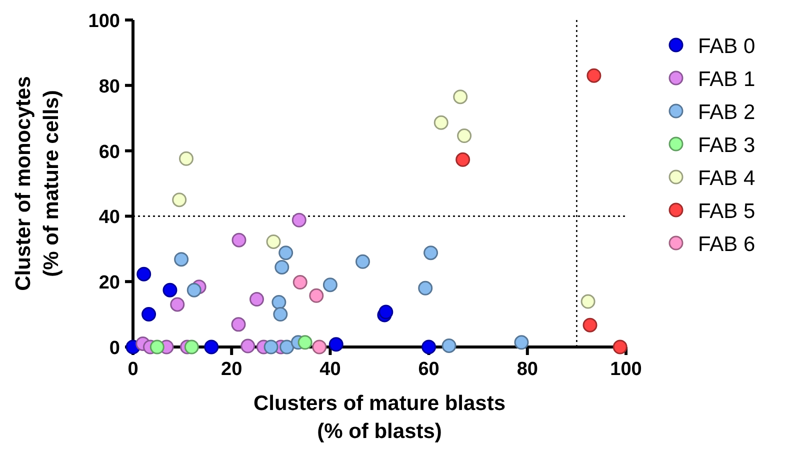 This screenshot has height=454, width=793. Describe the element at coordinates (727, 79) in the screenshot. I see `legend-label: FAB 1` at that location.